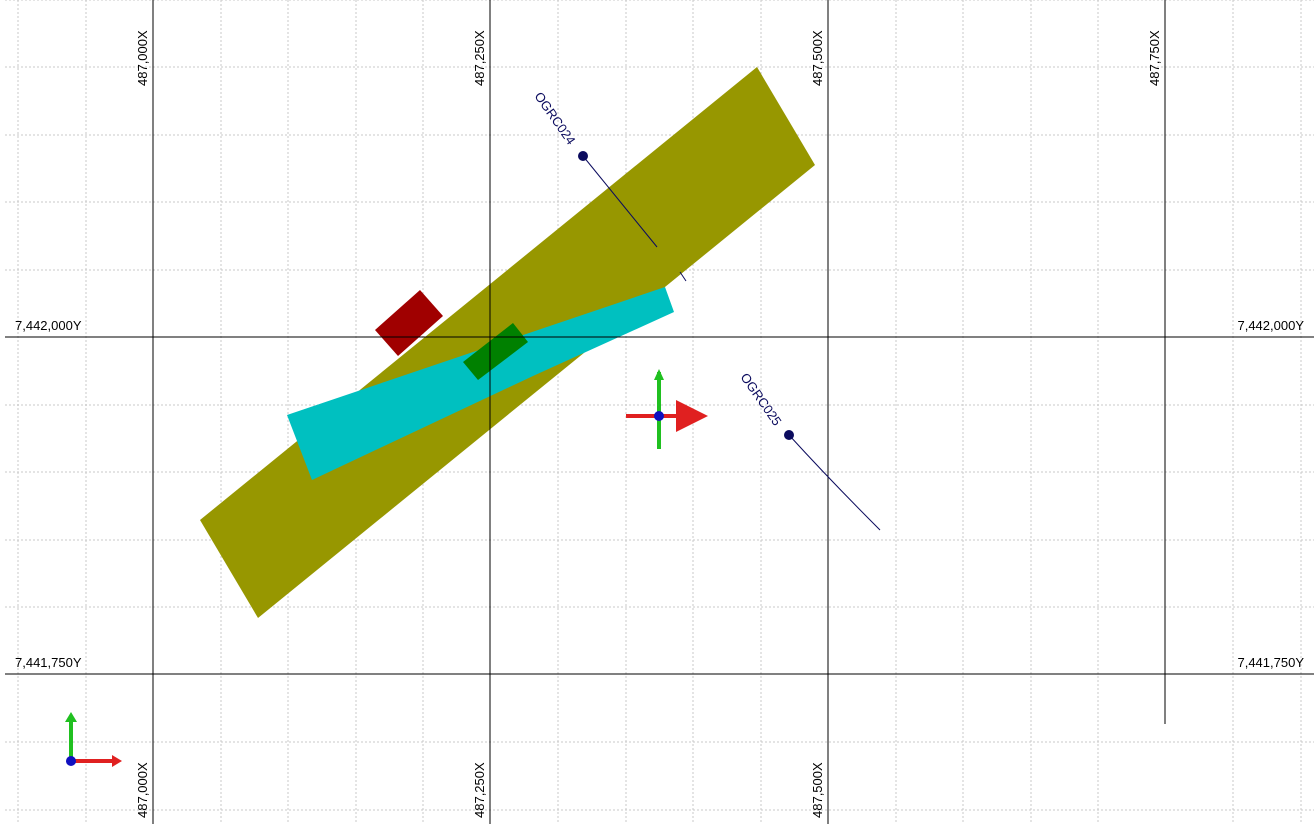 The image size is (1314, 829). I want to click on cyan-ore-body, so click(480, 383).